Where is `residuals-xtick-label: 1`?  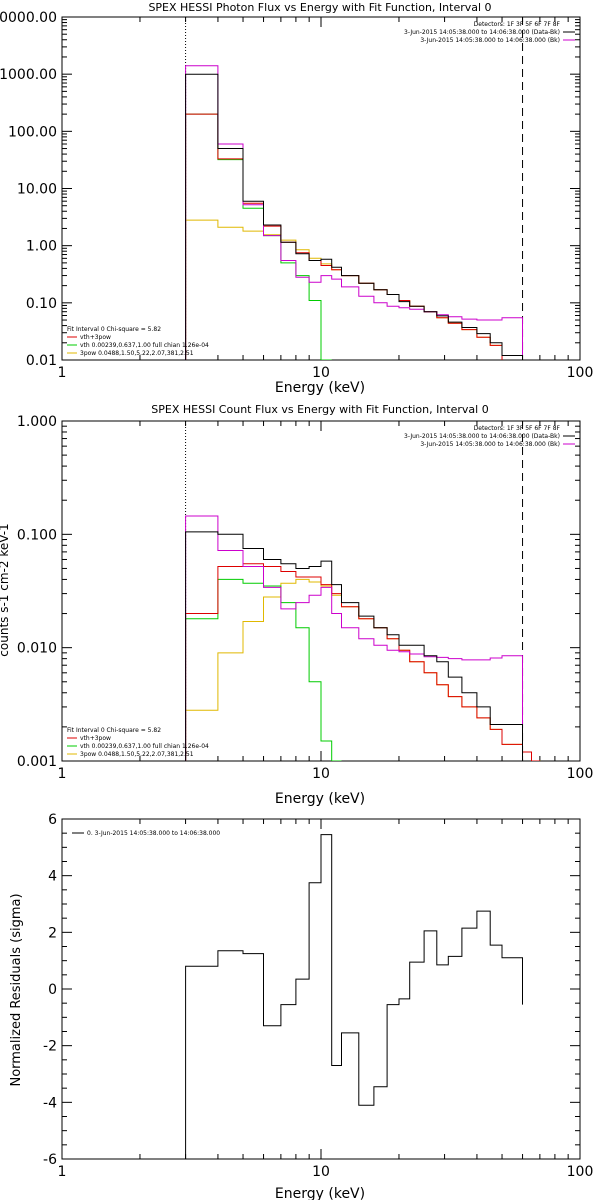
residuals-xtick-label: 1 is located at coordinates (62, 1172).